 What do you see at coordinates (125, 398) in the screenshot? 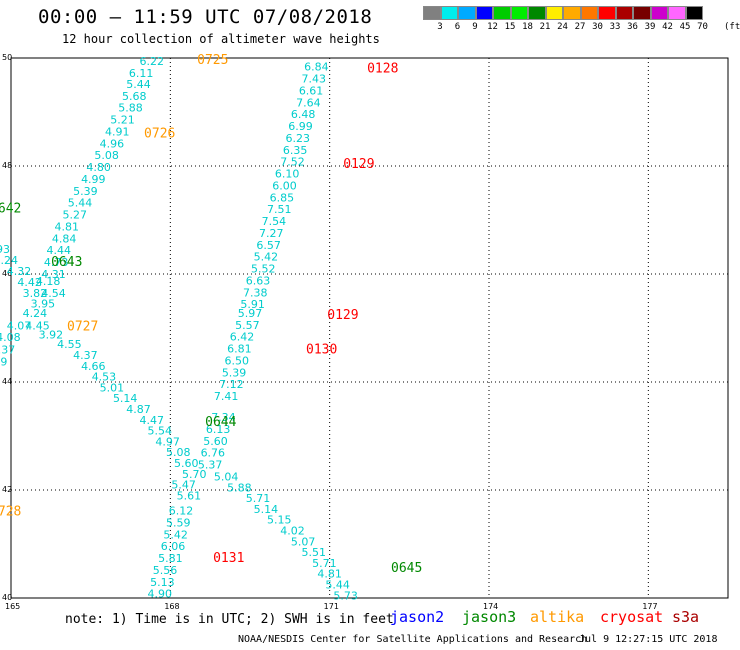
I see `wave-height-value: 5.14` at bounding box center [125, 398].